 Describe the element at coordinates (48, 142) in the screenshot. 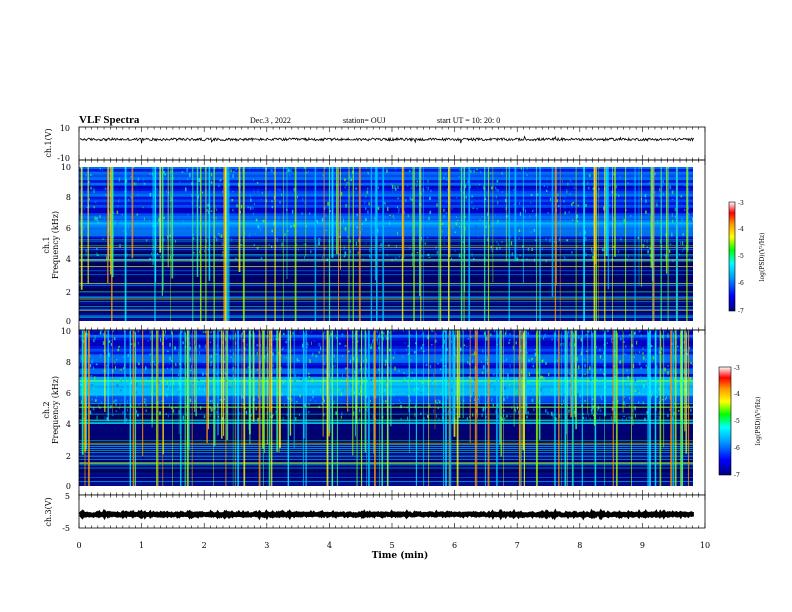

I see `ch1-waveform-ylabel: ch.1(V)` at that location.